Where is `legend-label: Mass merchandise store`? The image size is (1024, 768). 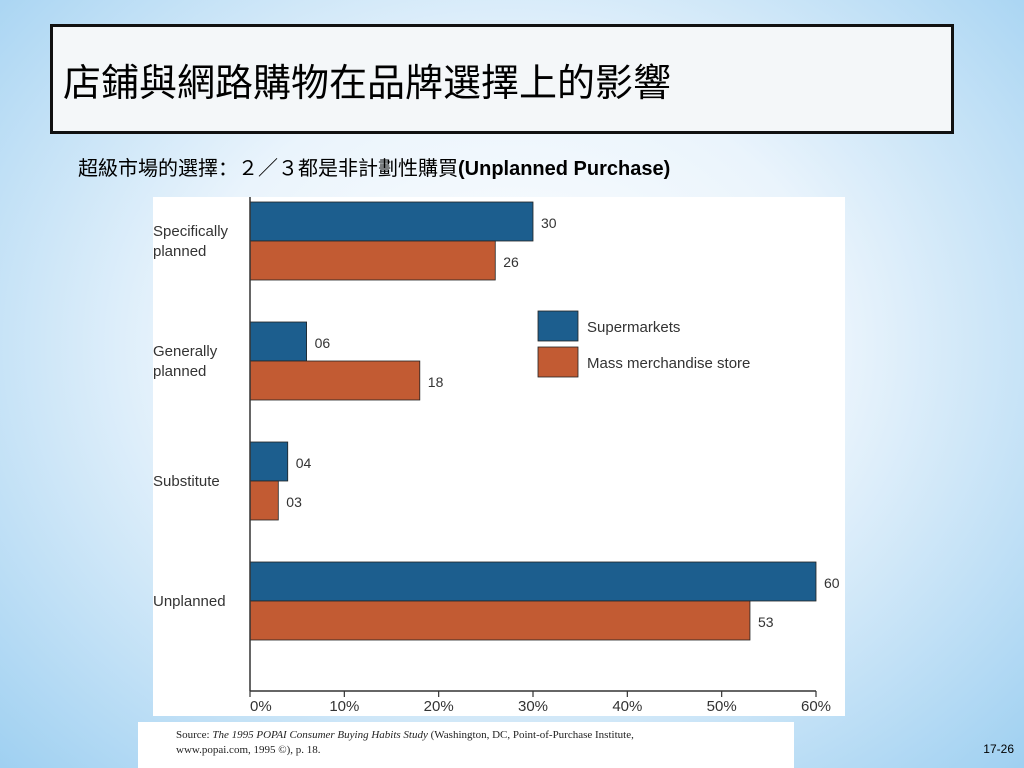
legend-label: Mass merchandise store is located at coordinates (668, 363).